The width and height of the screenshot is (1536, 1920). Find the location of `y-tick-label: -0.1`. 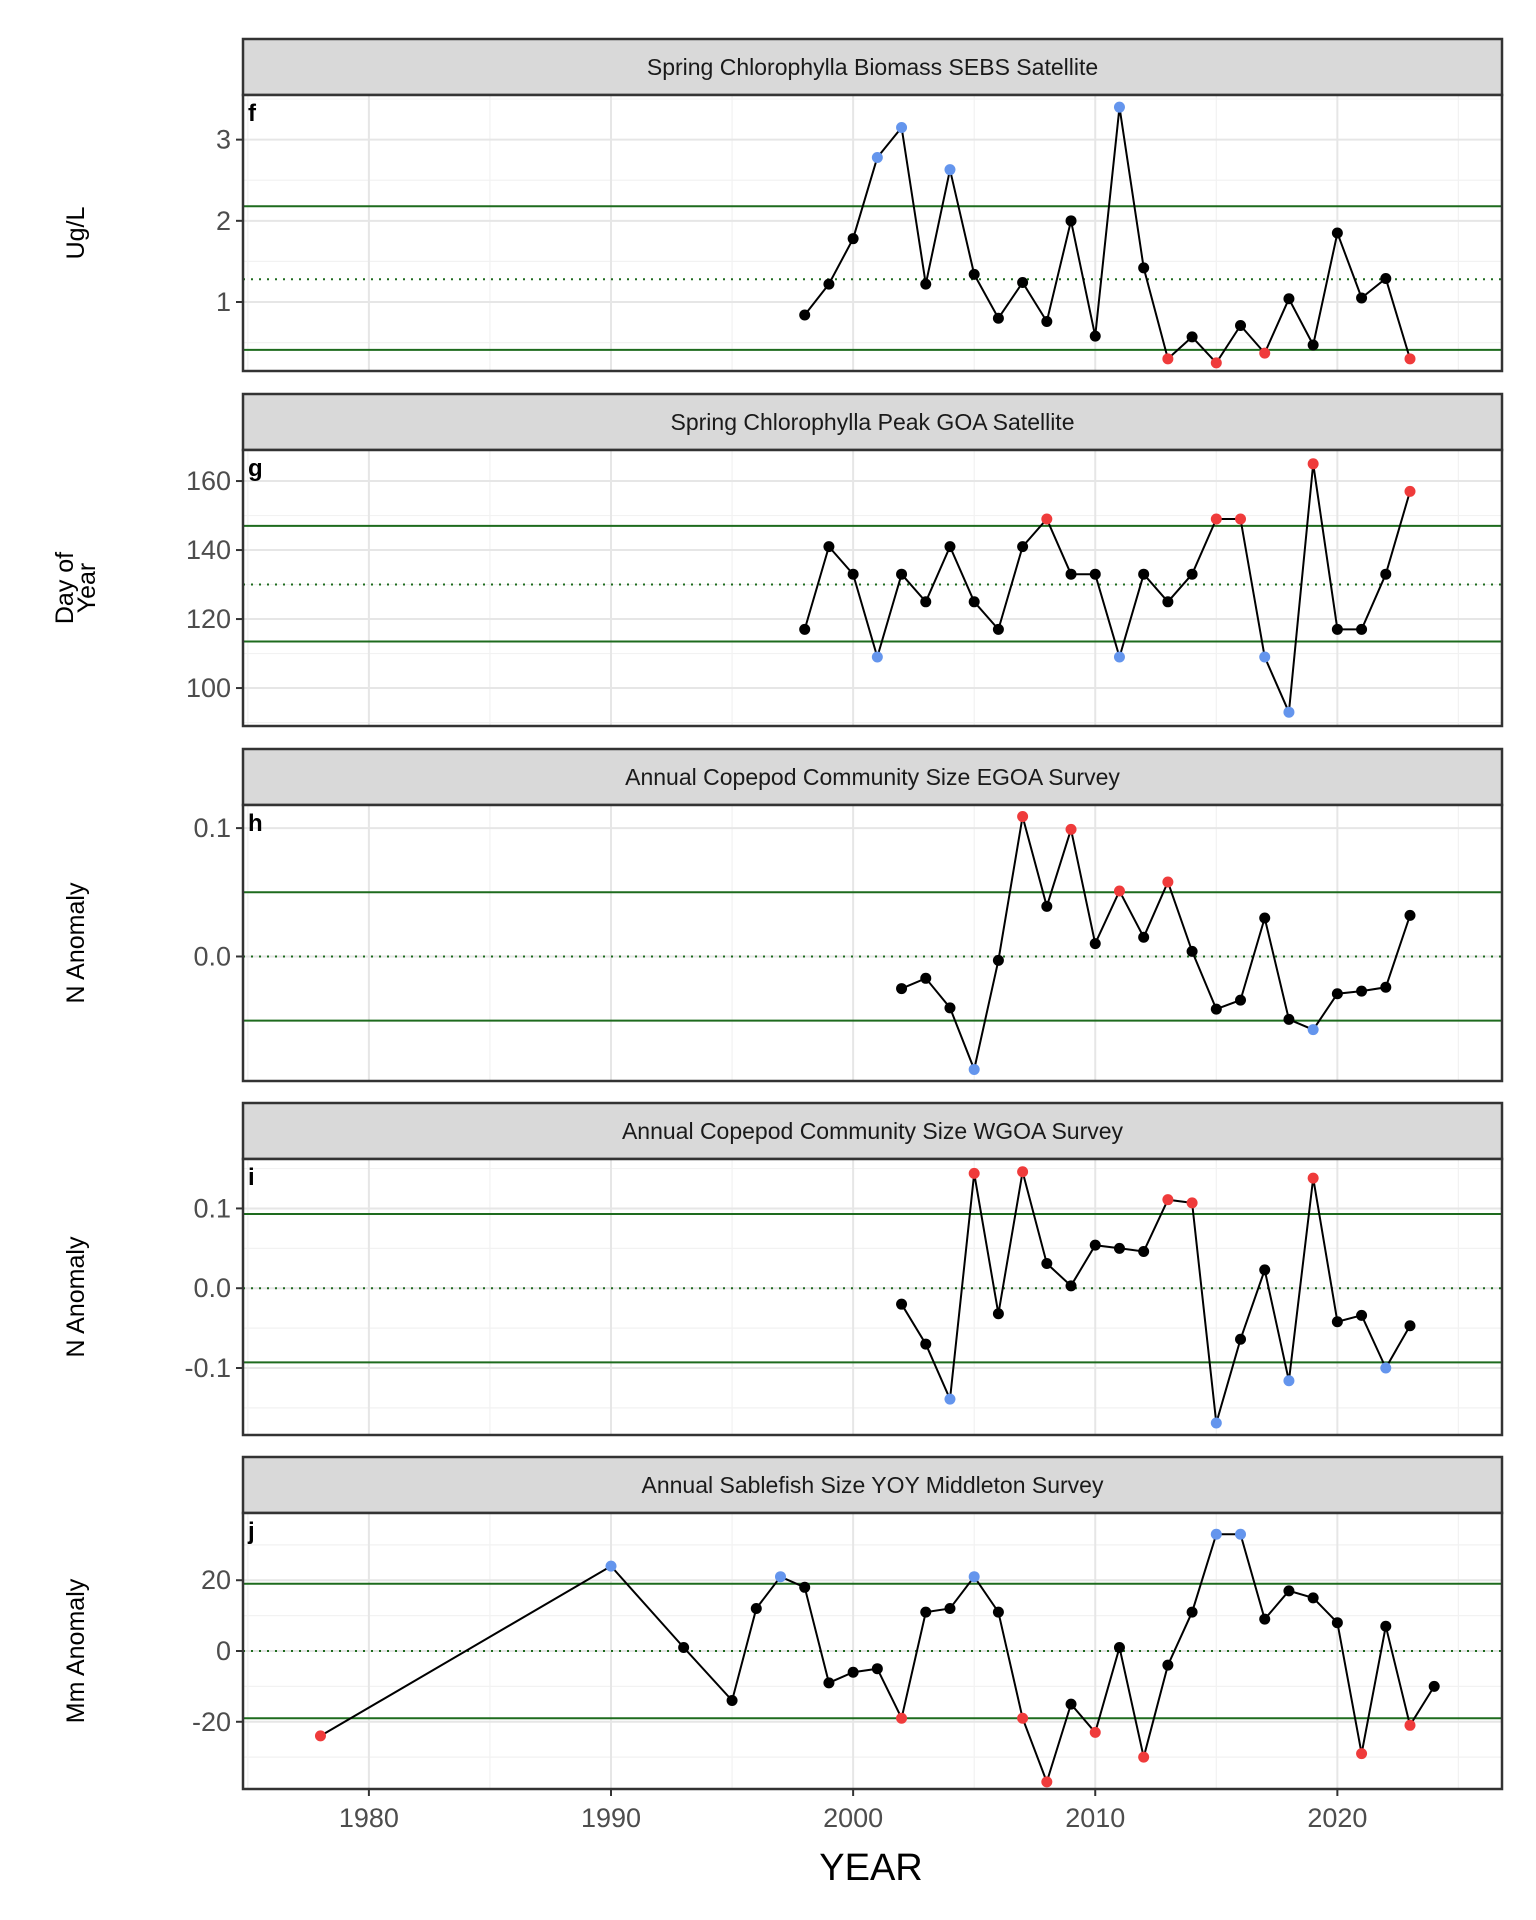

y-tick-label: -0.1 is located at coordinates (207, 1368).